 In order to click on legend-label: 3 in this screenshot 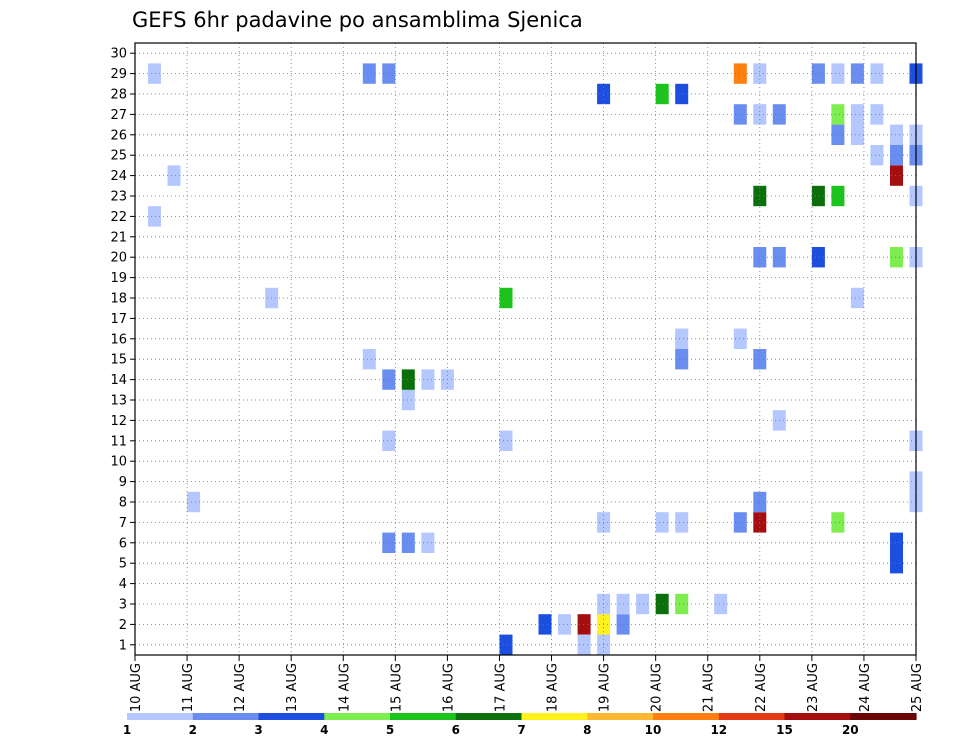, I will do `click(258, 730)`.